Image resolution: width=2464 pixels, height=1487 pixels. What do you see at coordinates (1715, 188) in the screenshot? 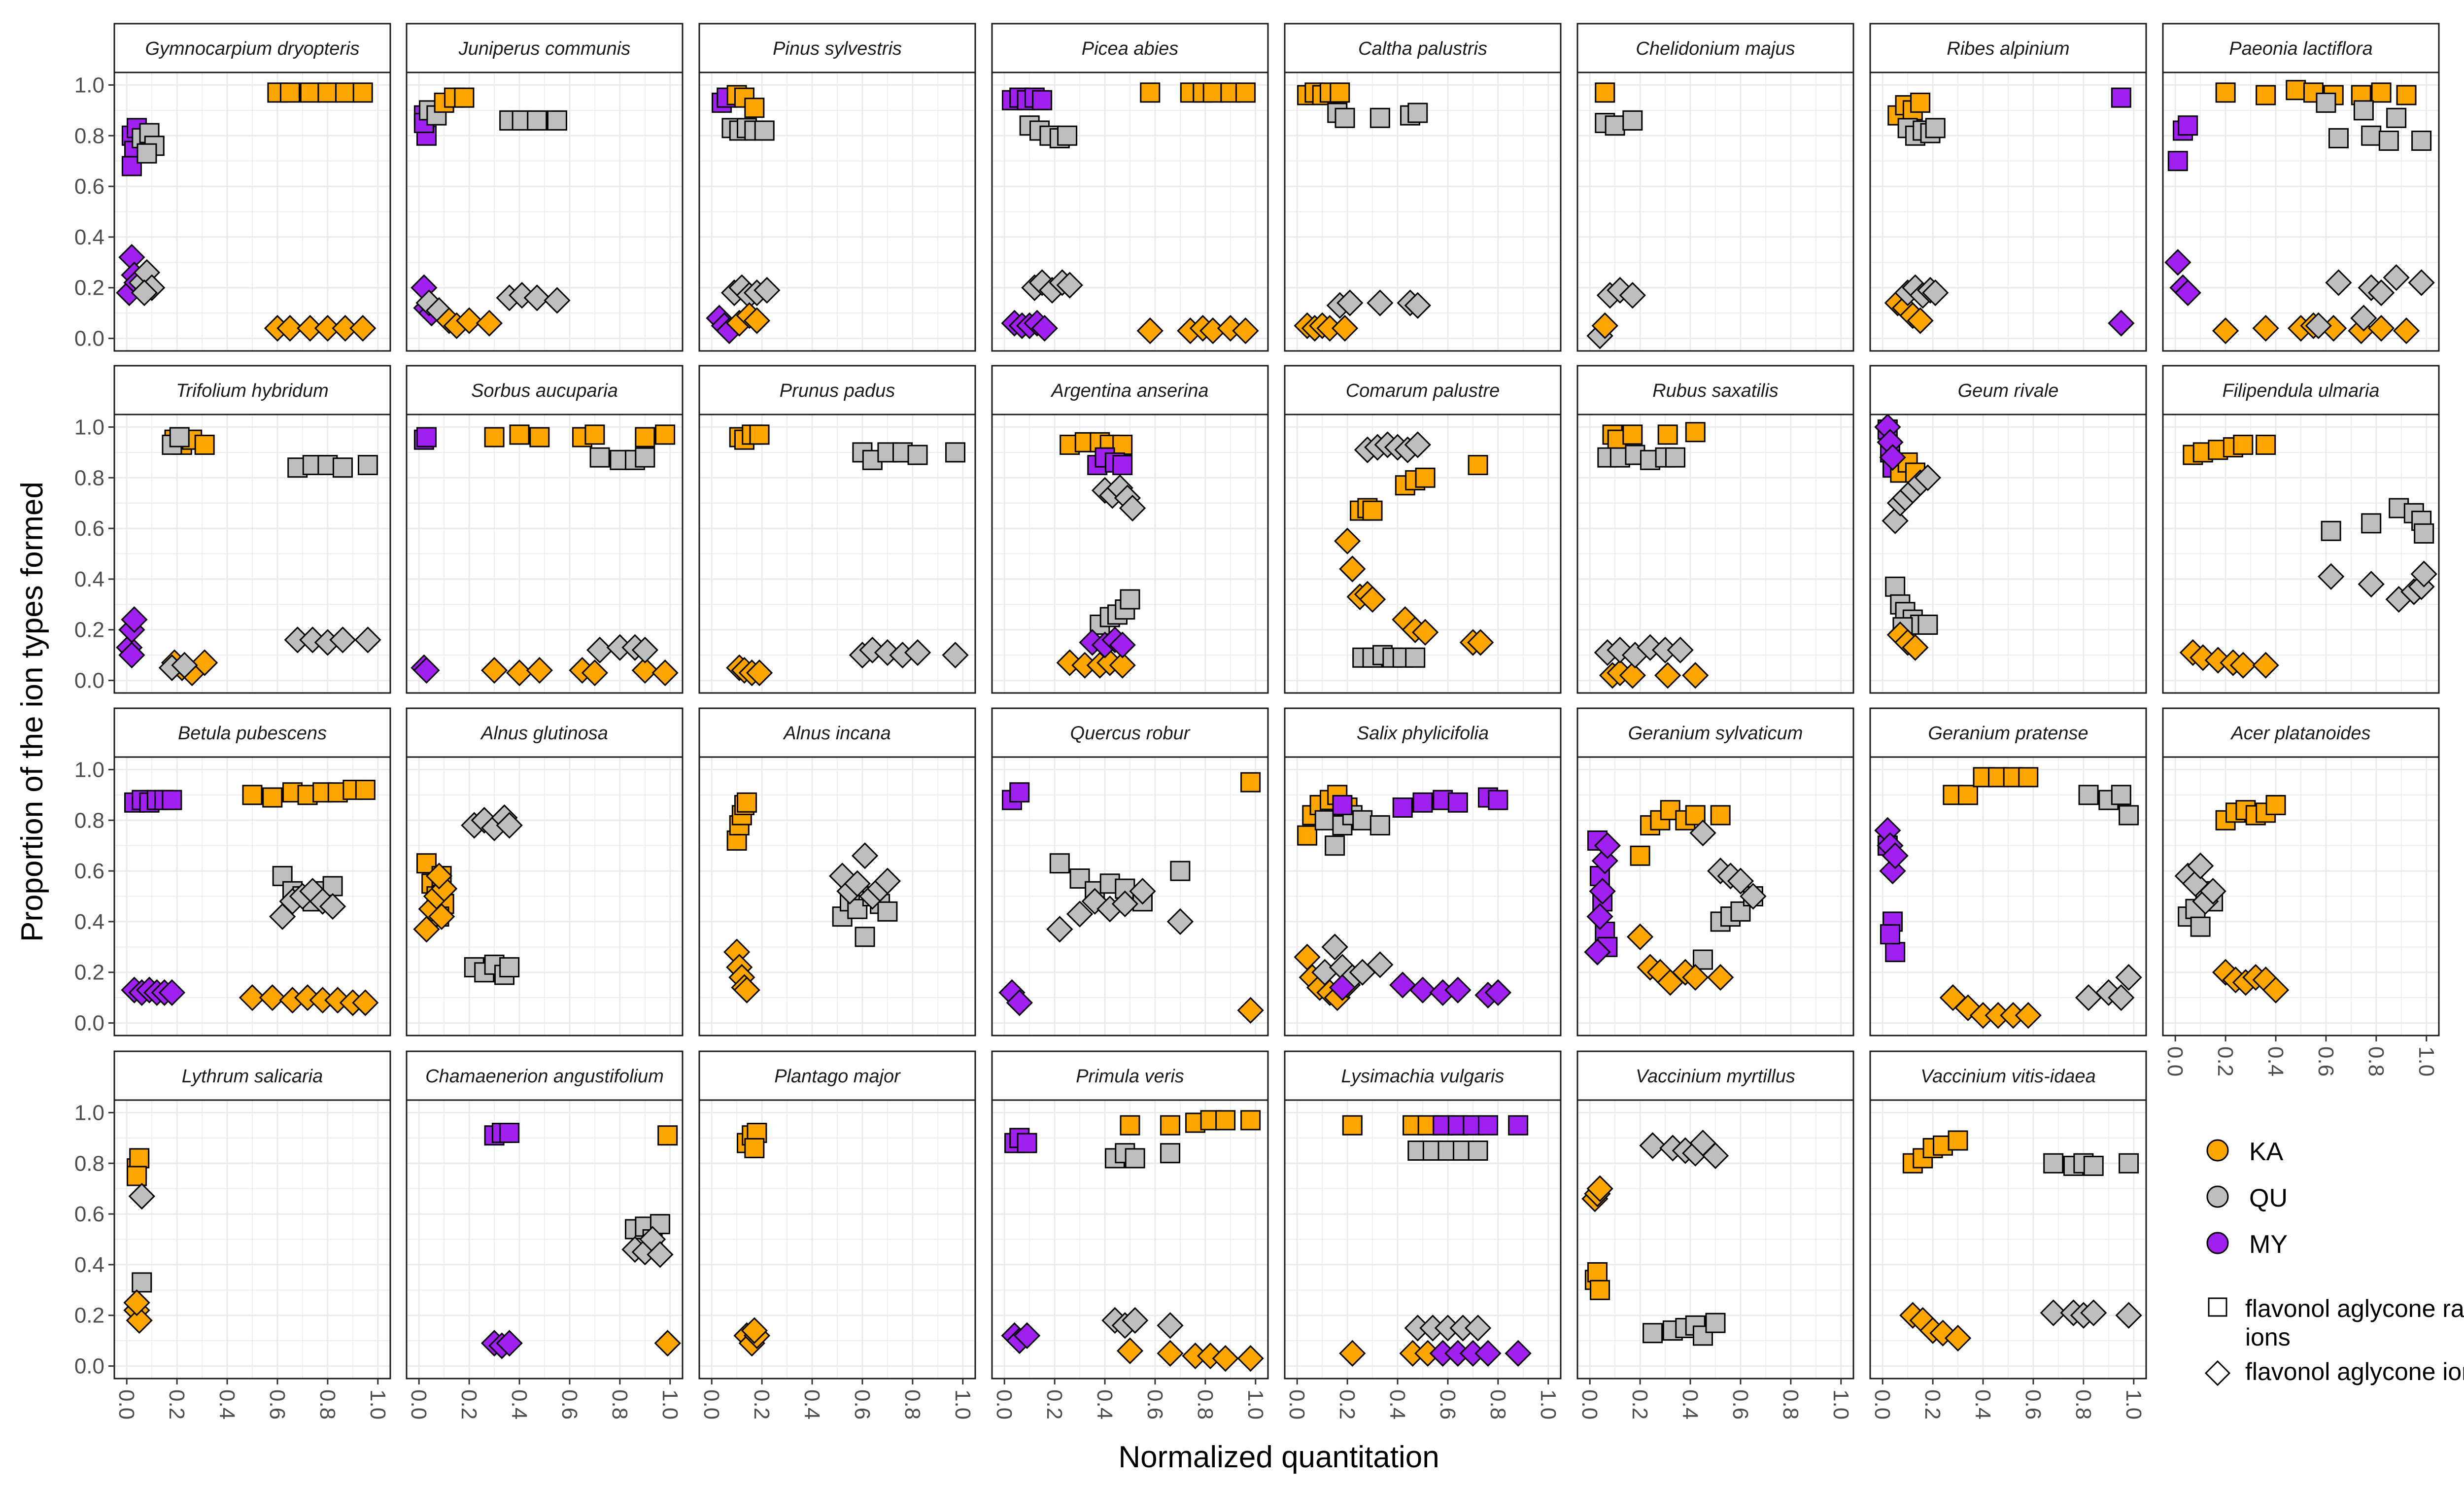
I see `panel-chelidonium-majus: Chelidonium majus` at bounding box center [1715, 188].